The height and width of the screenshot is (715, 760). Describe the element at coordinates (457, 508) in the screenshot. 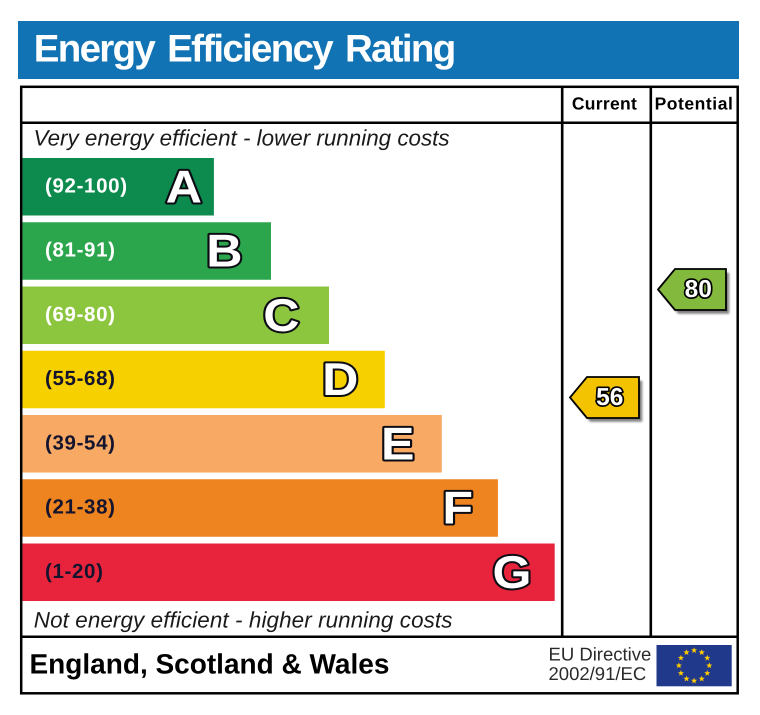

I see `svg-text: F` at that location.